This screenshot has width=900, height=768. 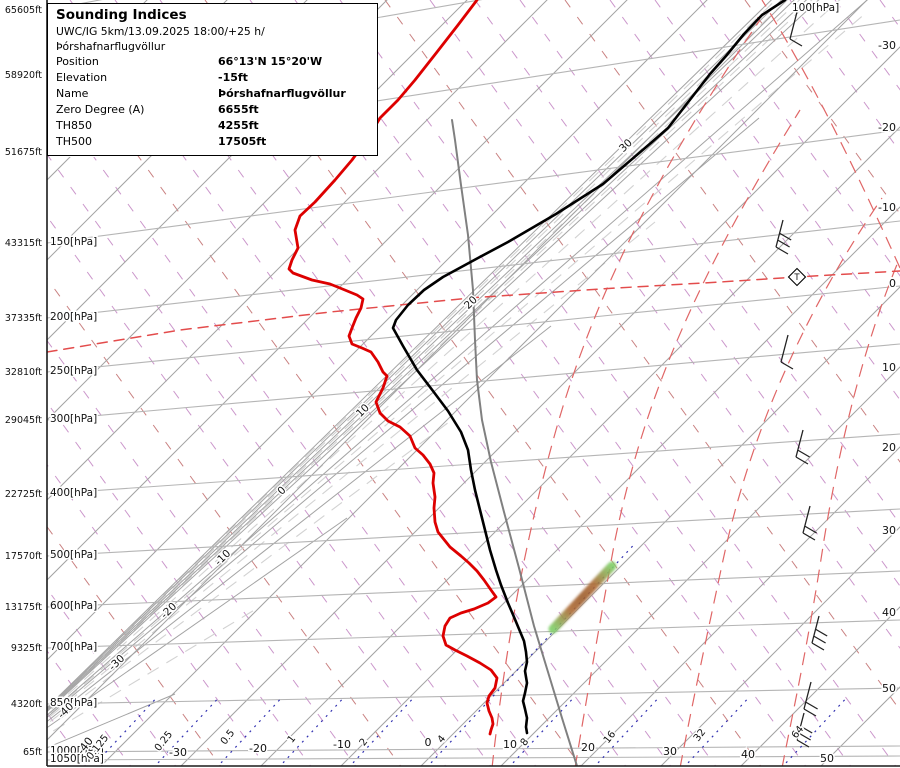 What do you see at coordinates (238, 109) in the screenshot?
I see `row-value: 6655ft` at bounding box center [238, 109].